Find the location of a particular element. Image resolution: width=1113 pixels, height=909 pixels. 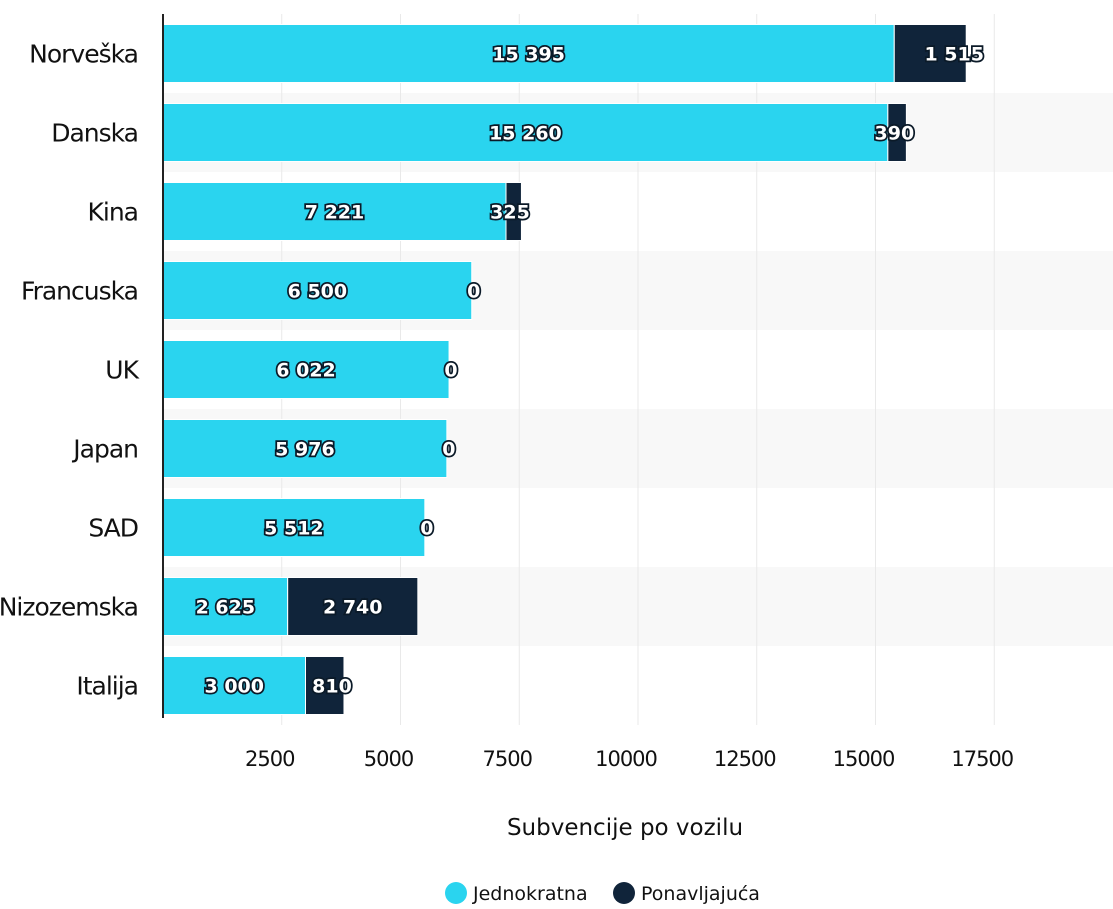

value-label-ponavljajuca-danska: 390 is located at coordinates (895, 134).